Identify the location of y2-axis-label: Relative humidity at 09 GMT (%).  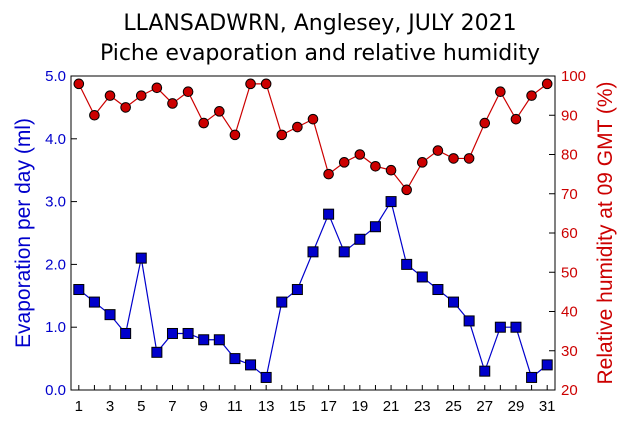
(605, 232).